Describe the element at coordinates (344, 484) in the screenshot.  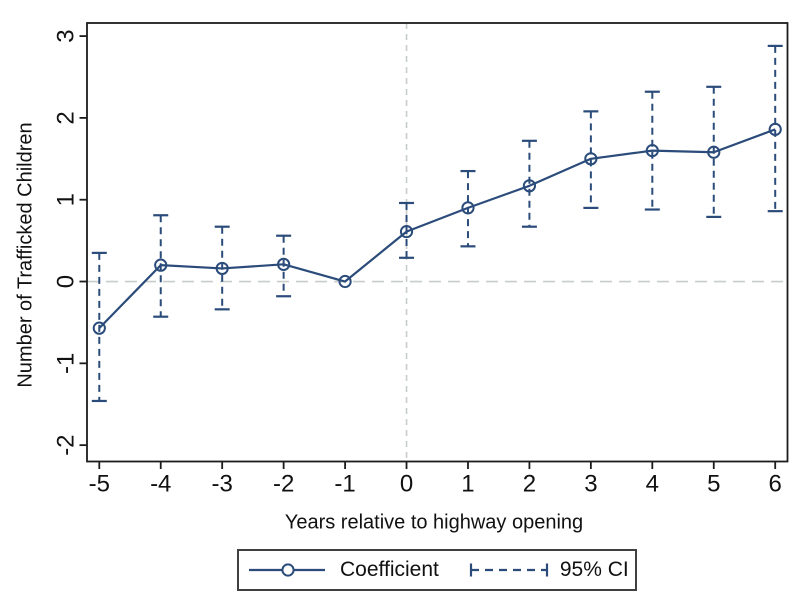
I see `x-tick-label--1: -1` at that location.